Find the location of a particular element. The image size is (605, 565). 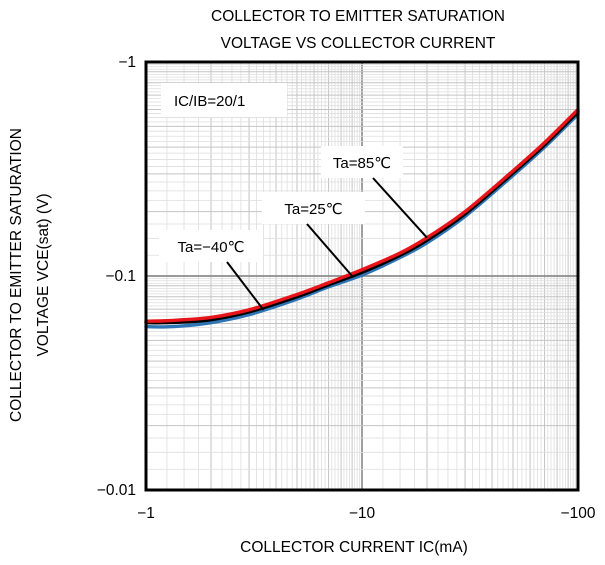

x-tick-label-2: −100 is located at coordinates (578, 513).